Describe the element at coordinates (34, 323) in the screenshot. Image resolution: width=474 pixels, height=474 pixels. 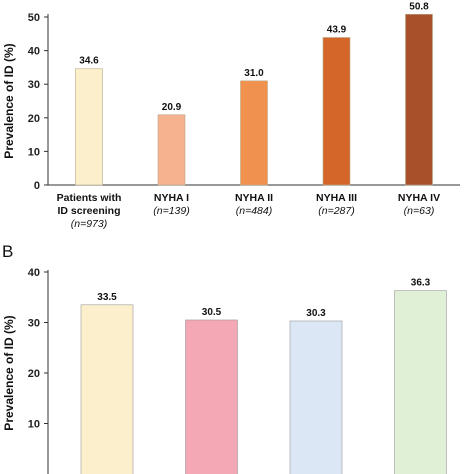
I see `y-tick-label-b: 30` at that location.